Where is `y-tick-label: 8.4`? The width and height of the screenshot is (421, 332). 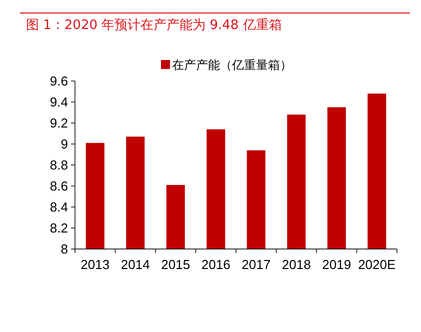 y-tick-label: 8.4 is located at coordinates (59, 207).